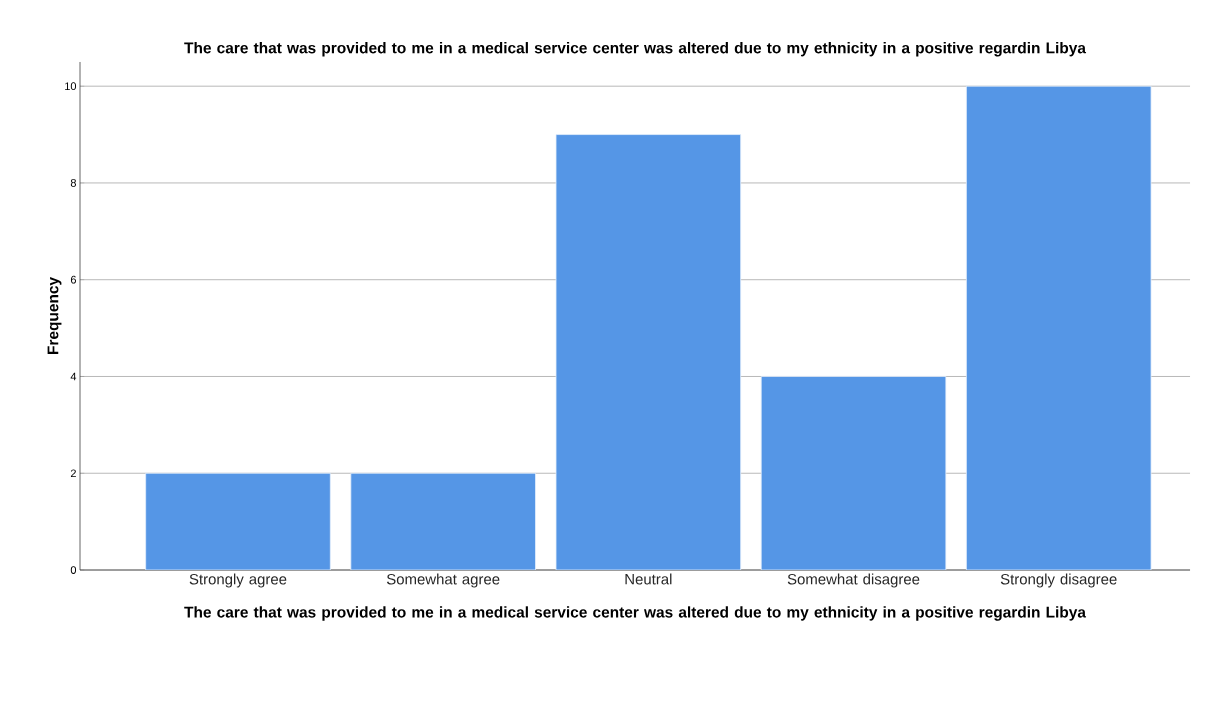  What do you see at coordinates (853, 580) in the screenshot?
I see `x-tick-label: Somewhat disagree` at bounding box center [853, 580].